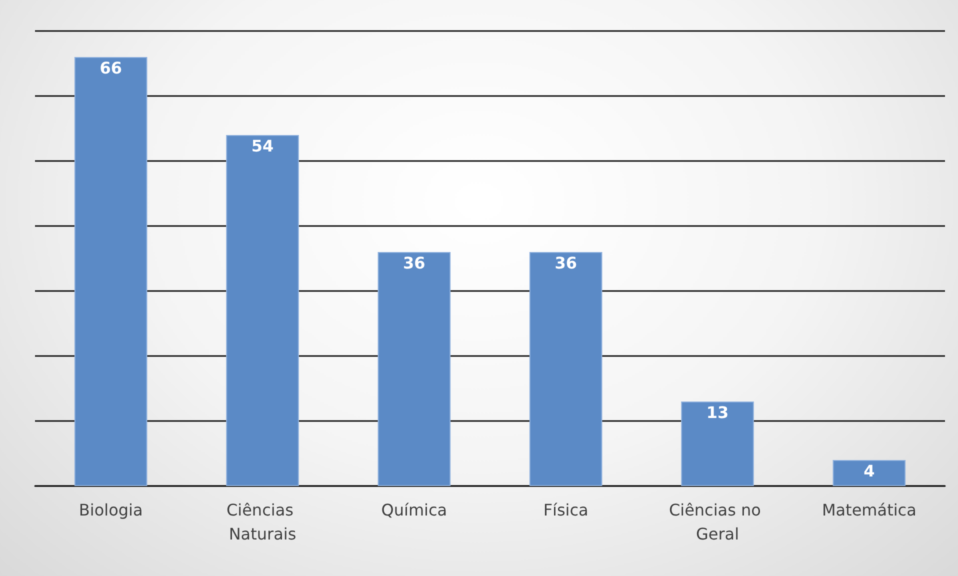 Image resolution: width=958 pixels, height=576 pixels. What do you see at coordinates (414, 510) in the screenshot?
I see `x-tick-label: Química` at bounding box center [414, 510].